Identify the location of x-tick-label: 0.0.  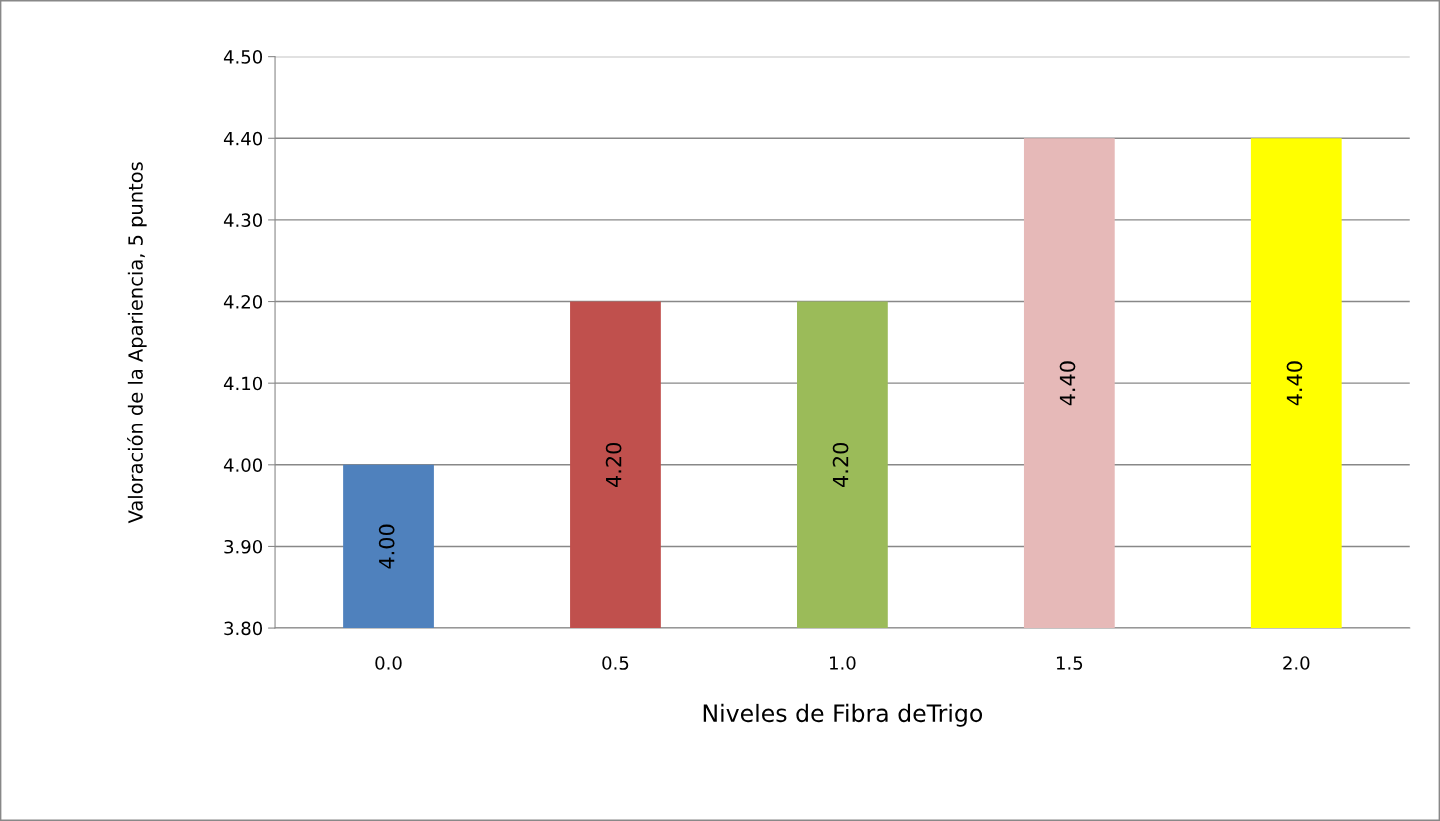
(388, 663).